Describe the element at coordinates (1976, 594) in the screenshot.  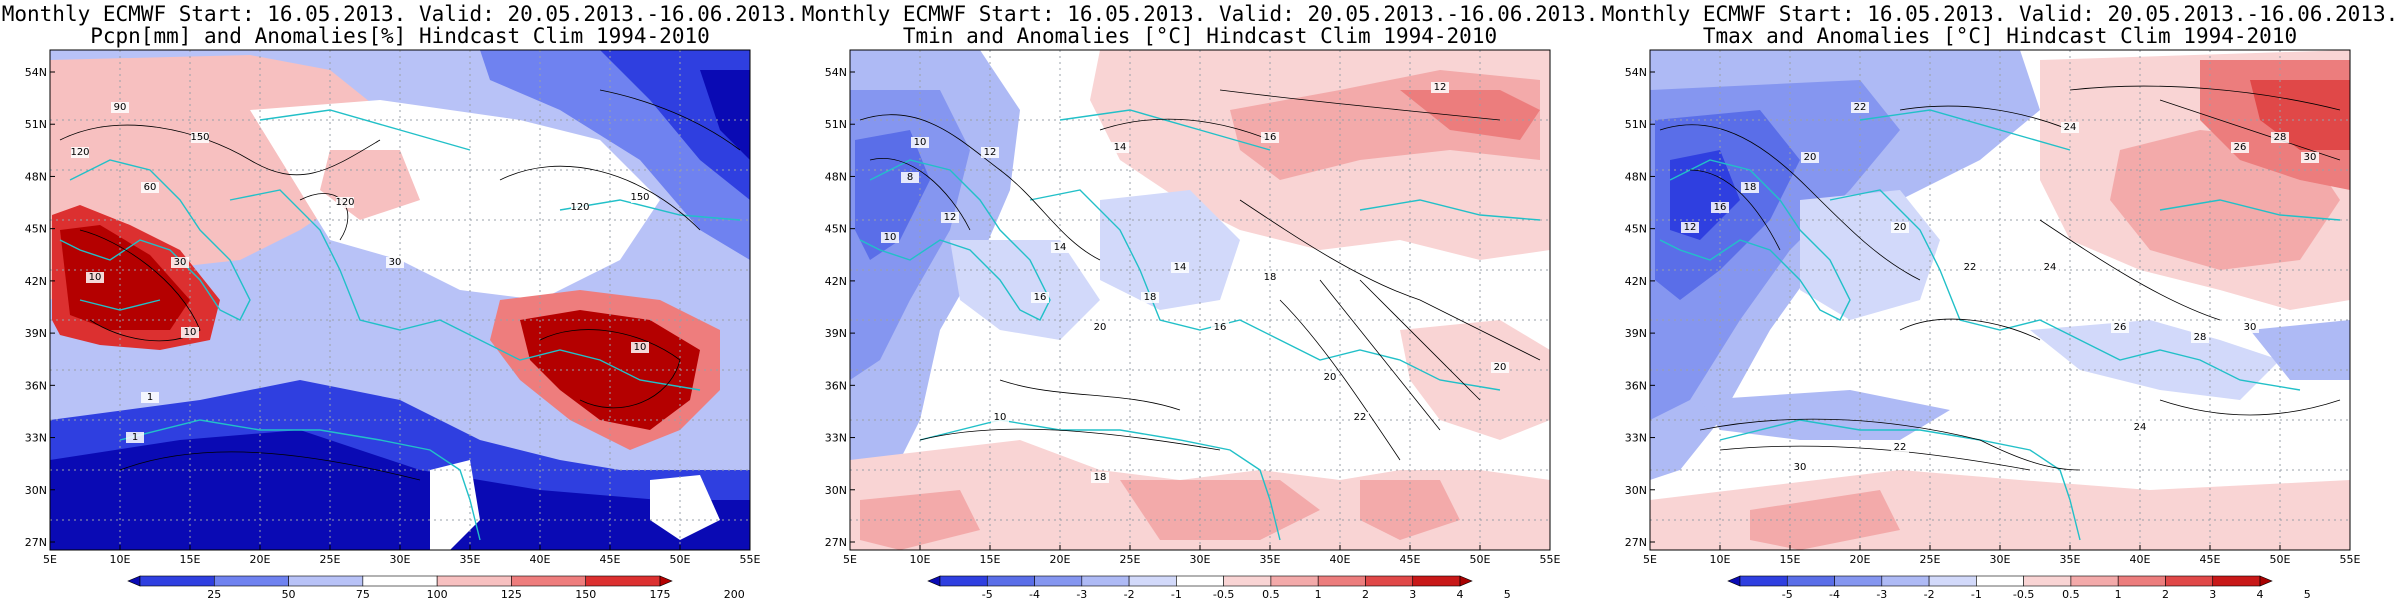
I see `colorbar-label: -1` at that location.